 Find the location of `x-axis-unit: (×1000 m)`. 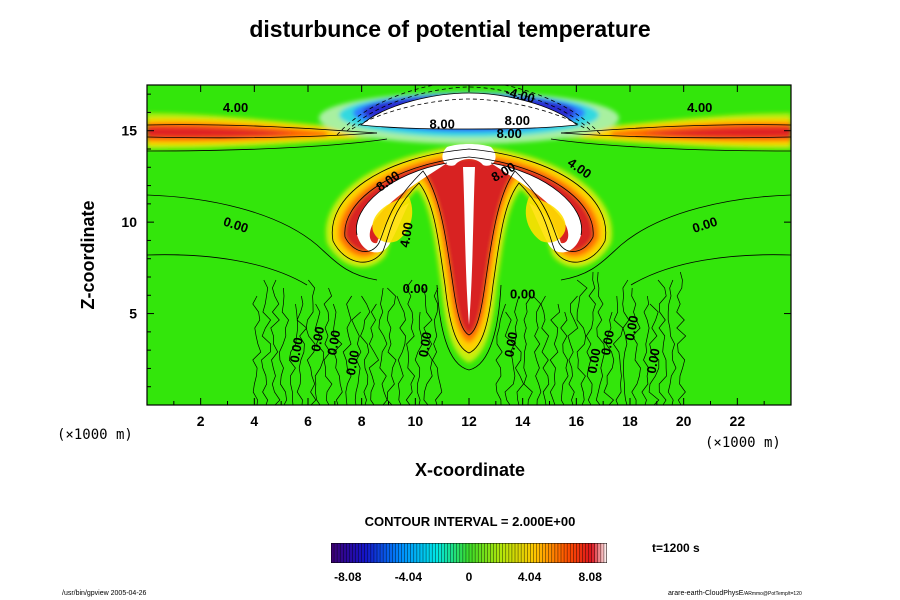

x-axis-unit: (×1000 m) is located at coordinates (743, 443).